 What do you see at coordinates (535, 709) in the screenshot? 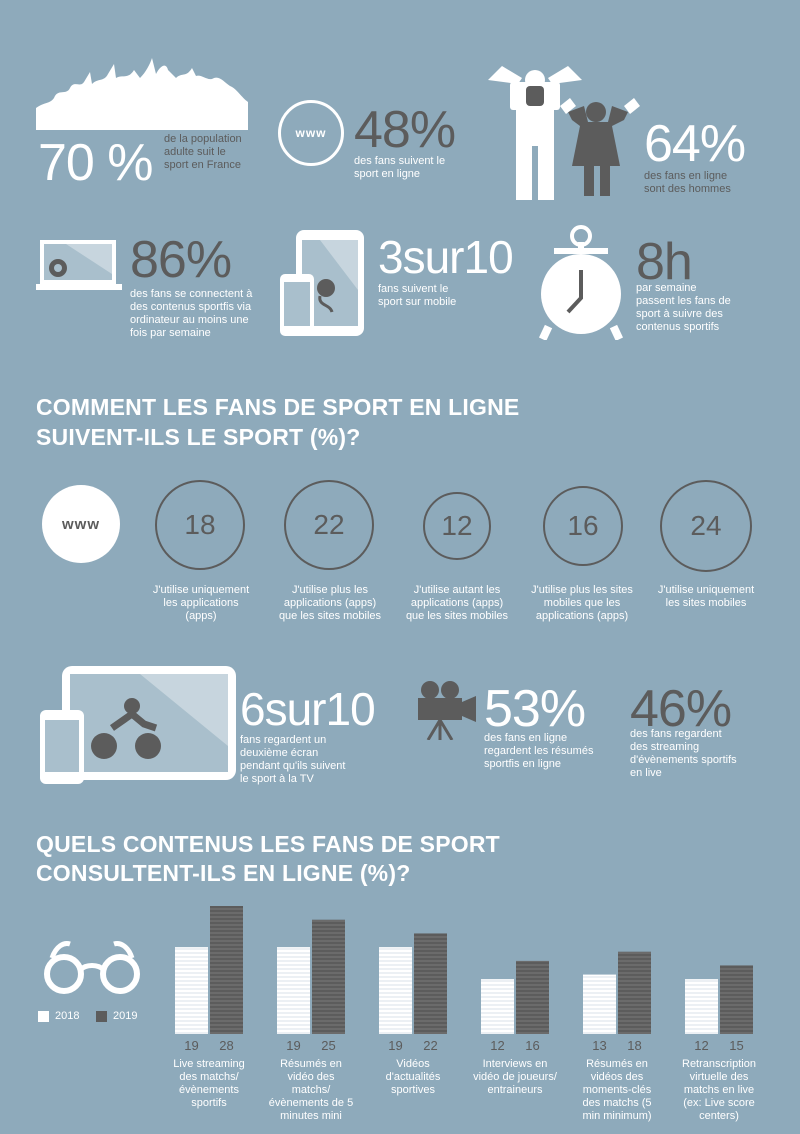
I see `stat-53-value: 53%` at bounding box center [535, 709].